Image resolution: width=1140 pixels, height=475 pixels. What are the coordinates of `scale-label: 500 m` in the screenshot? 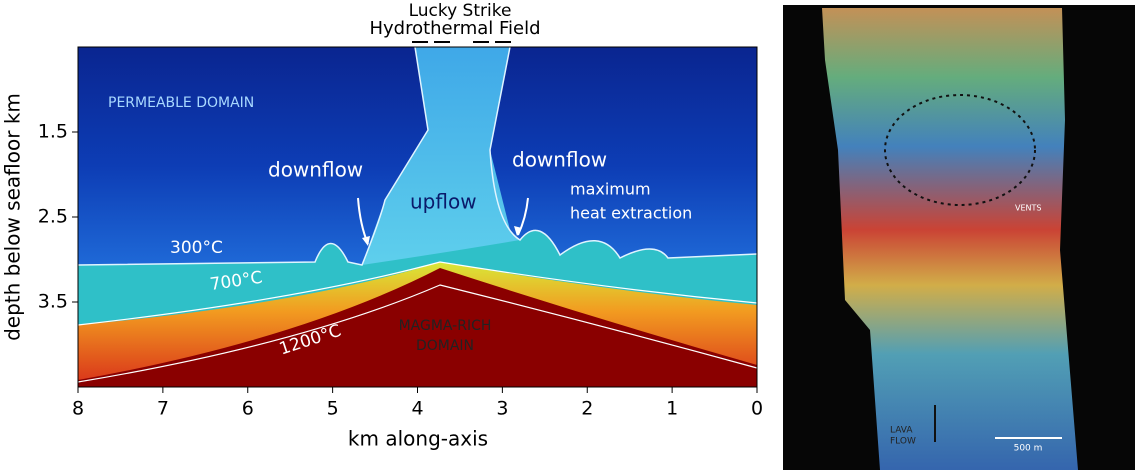 It's located at (1028, 449).